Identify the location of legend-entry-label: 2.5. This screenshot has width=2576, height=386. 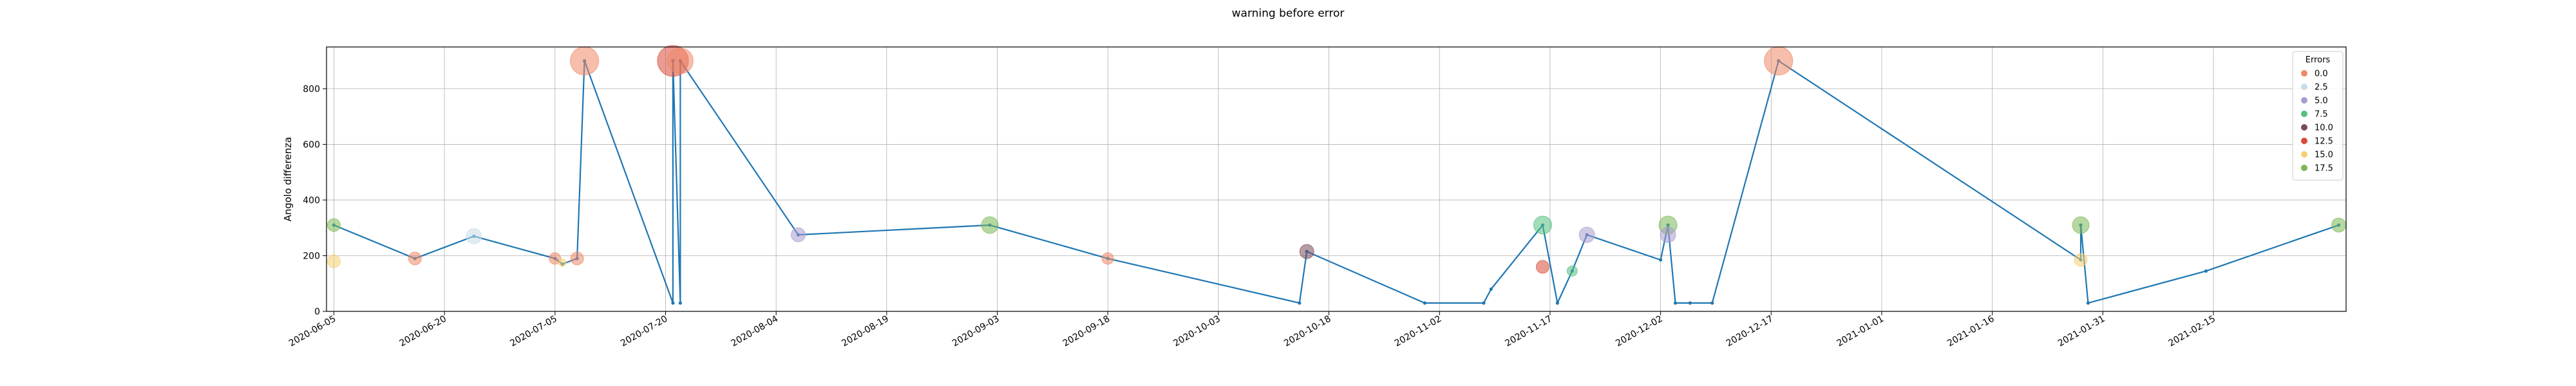
(2322, 88).